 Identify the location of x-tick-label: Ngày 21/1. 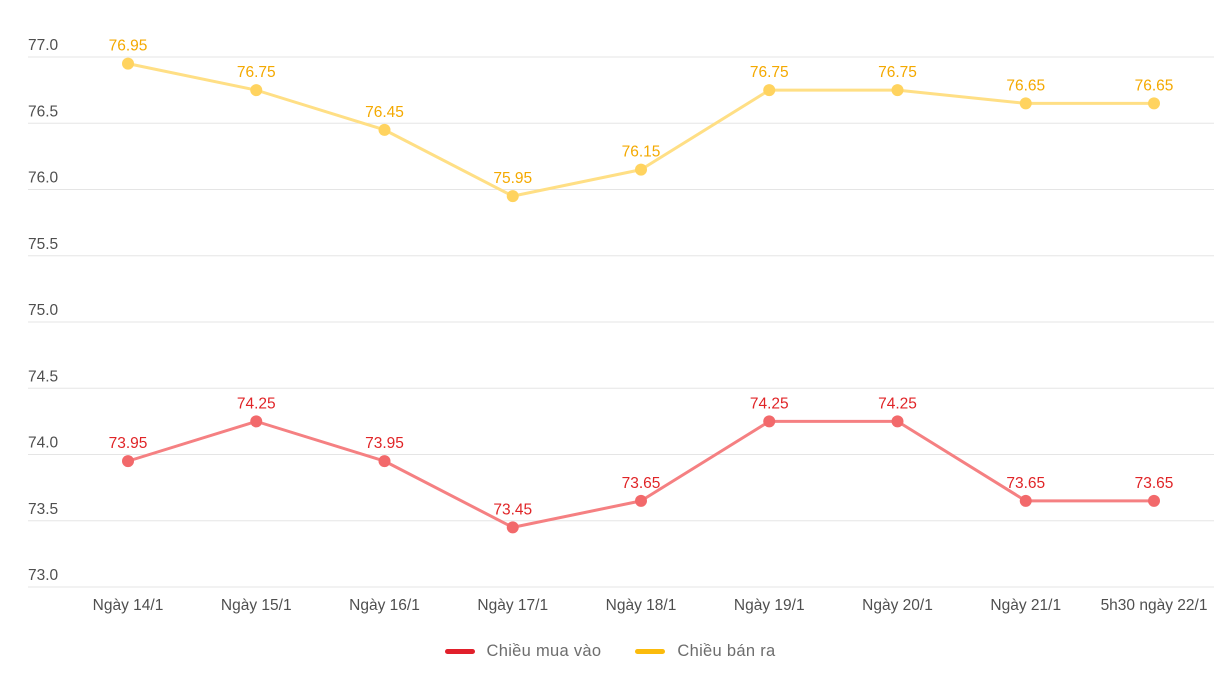
(1025, 605).